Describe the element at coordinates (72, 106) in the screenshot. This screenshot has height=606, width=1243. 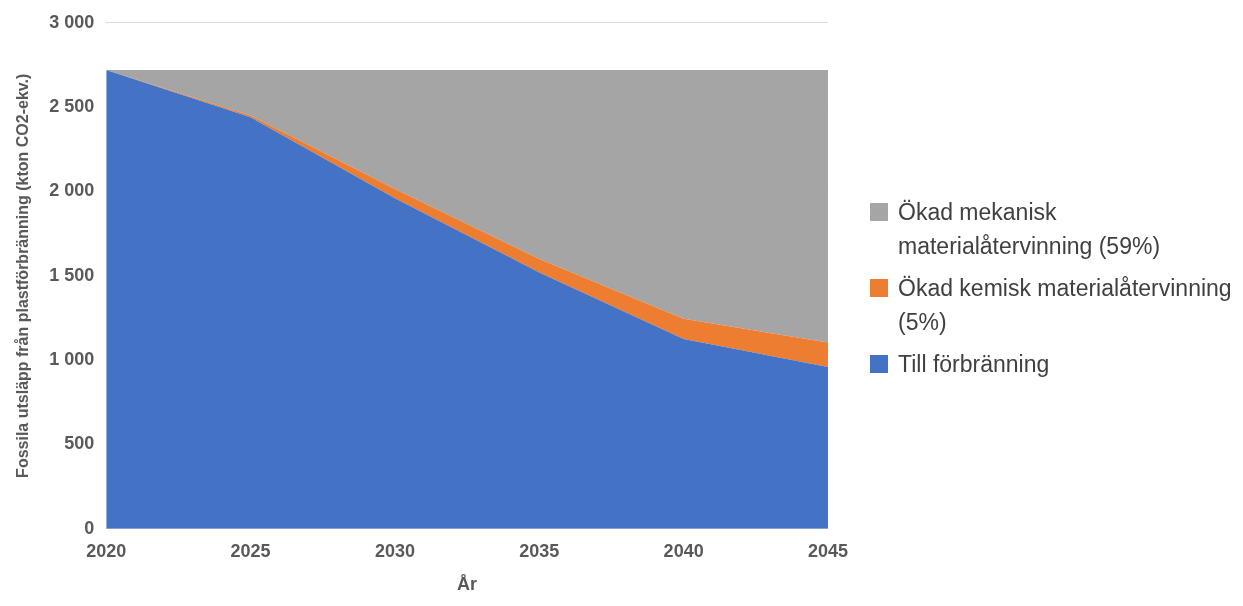
I see `y-tick-label: 2 500` at that location.